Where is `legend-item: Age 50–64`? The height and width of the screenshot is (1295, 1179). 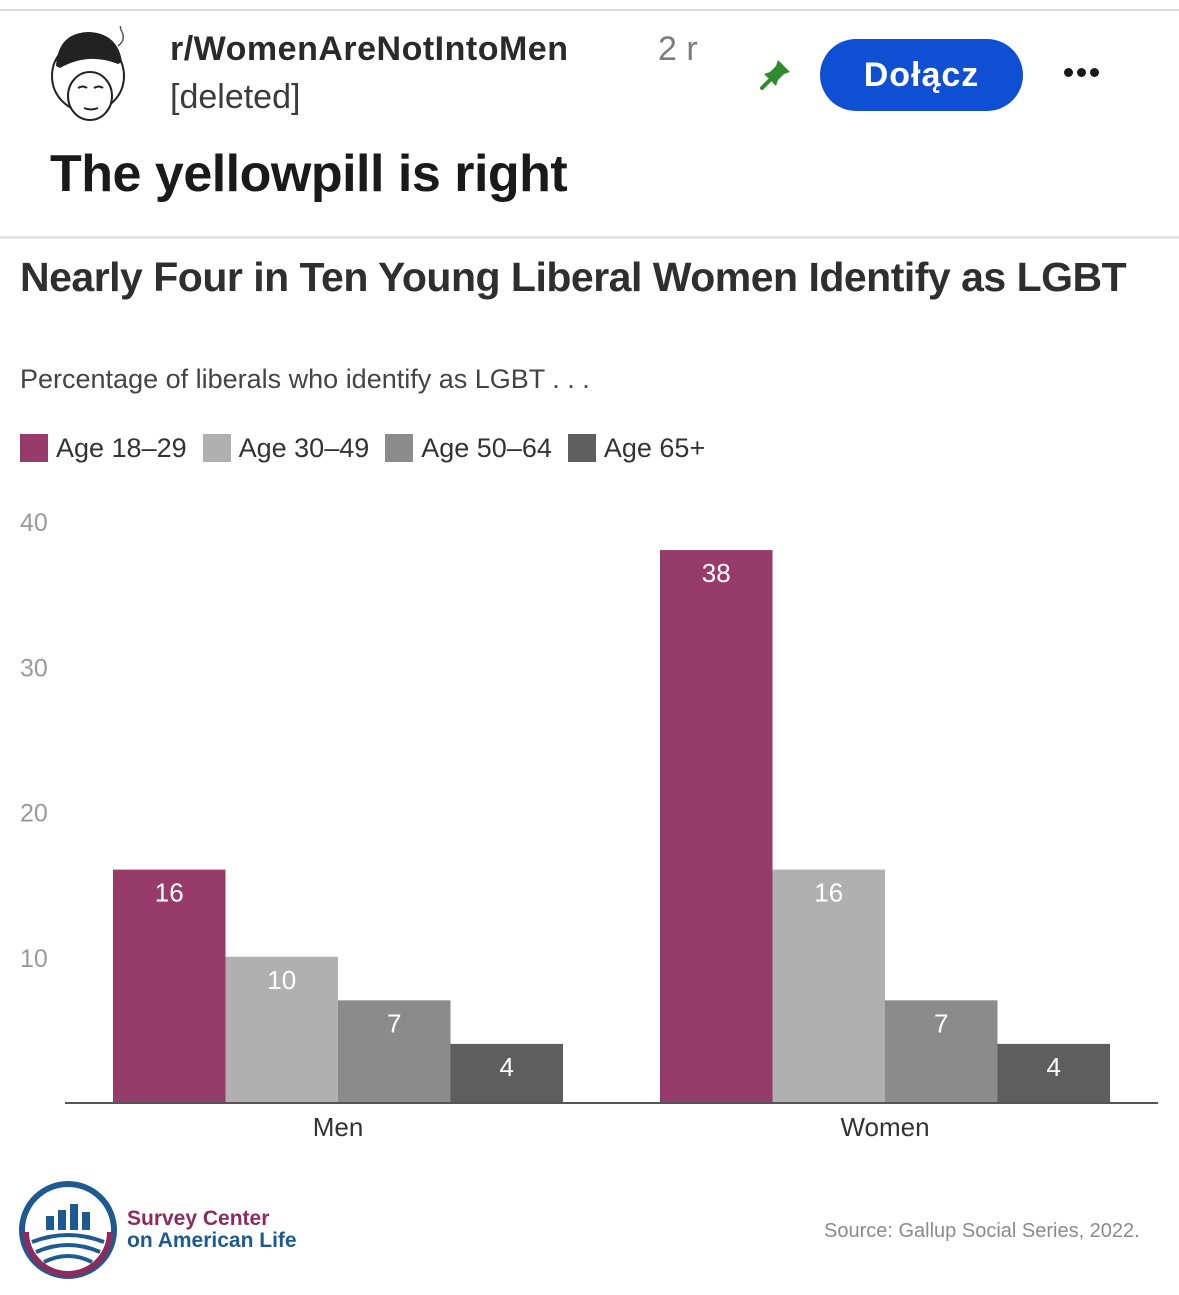
legend-item: Age 50–64 is located at coordinates (468, 448).